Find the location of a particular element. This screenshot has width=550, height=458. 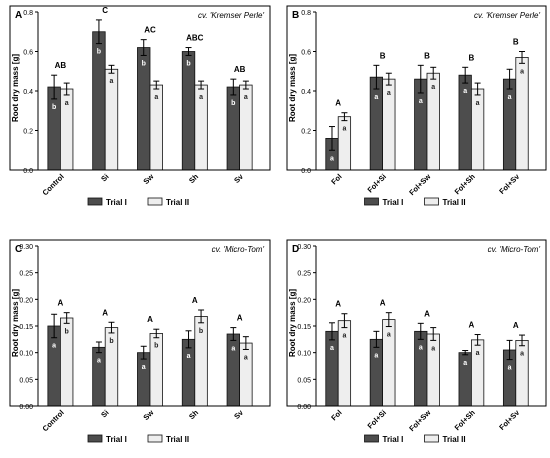

y-tick-label: 0.20 is located at coordinates (26, 300).